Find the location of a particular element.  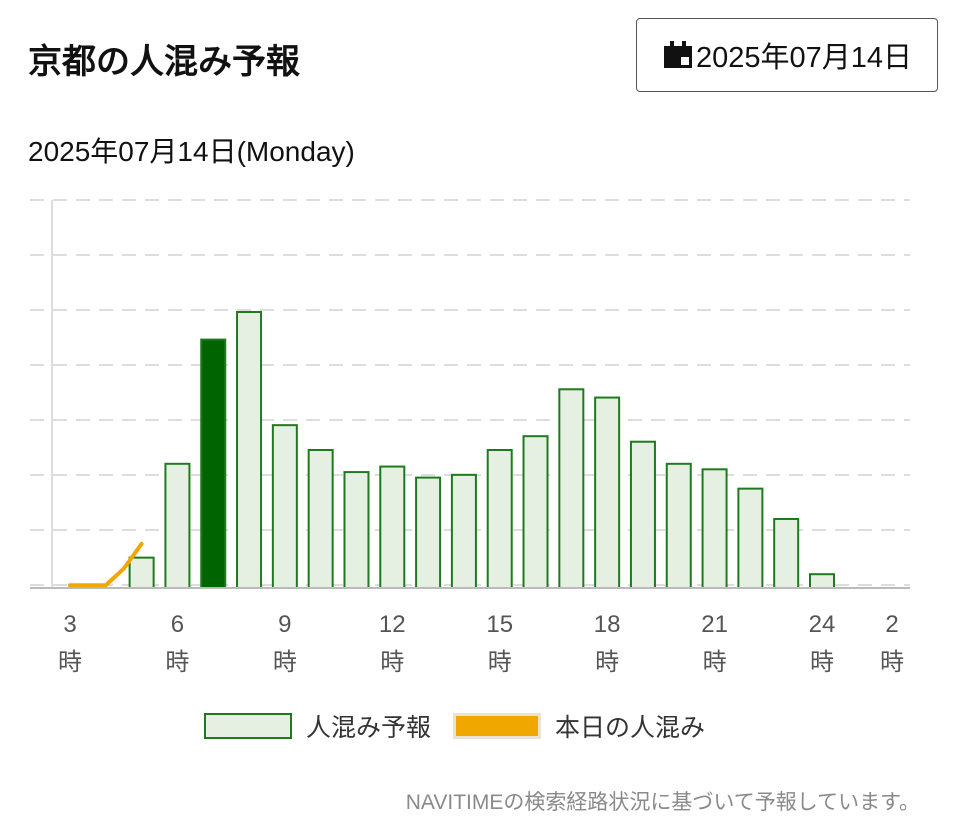

legend-swatch-today is located at coordinates (497, 726).